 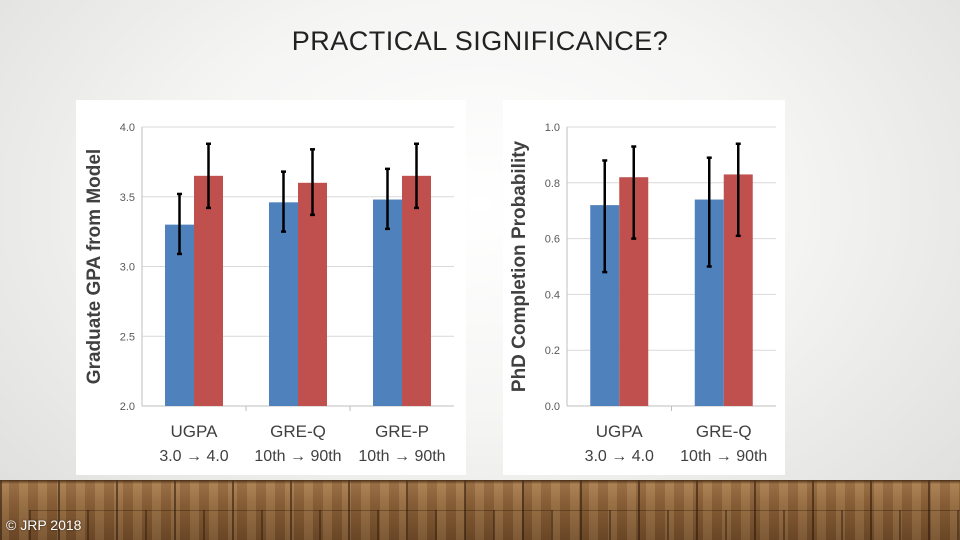 What do you see at coordinates (127, 337) in the screenshot?
I see `y-tick-label: 2.5` at bounding box center [127, 337].